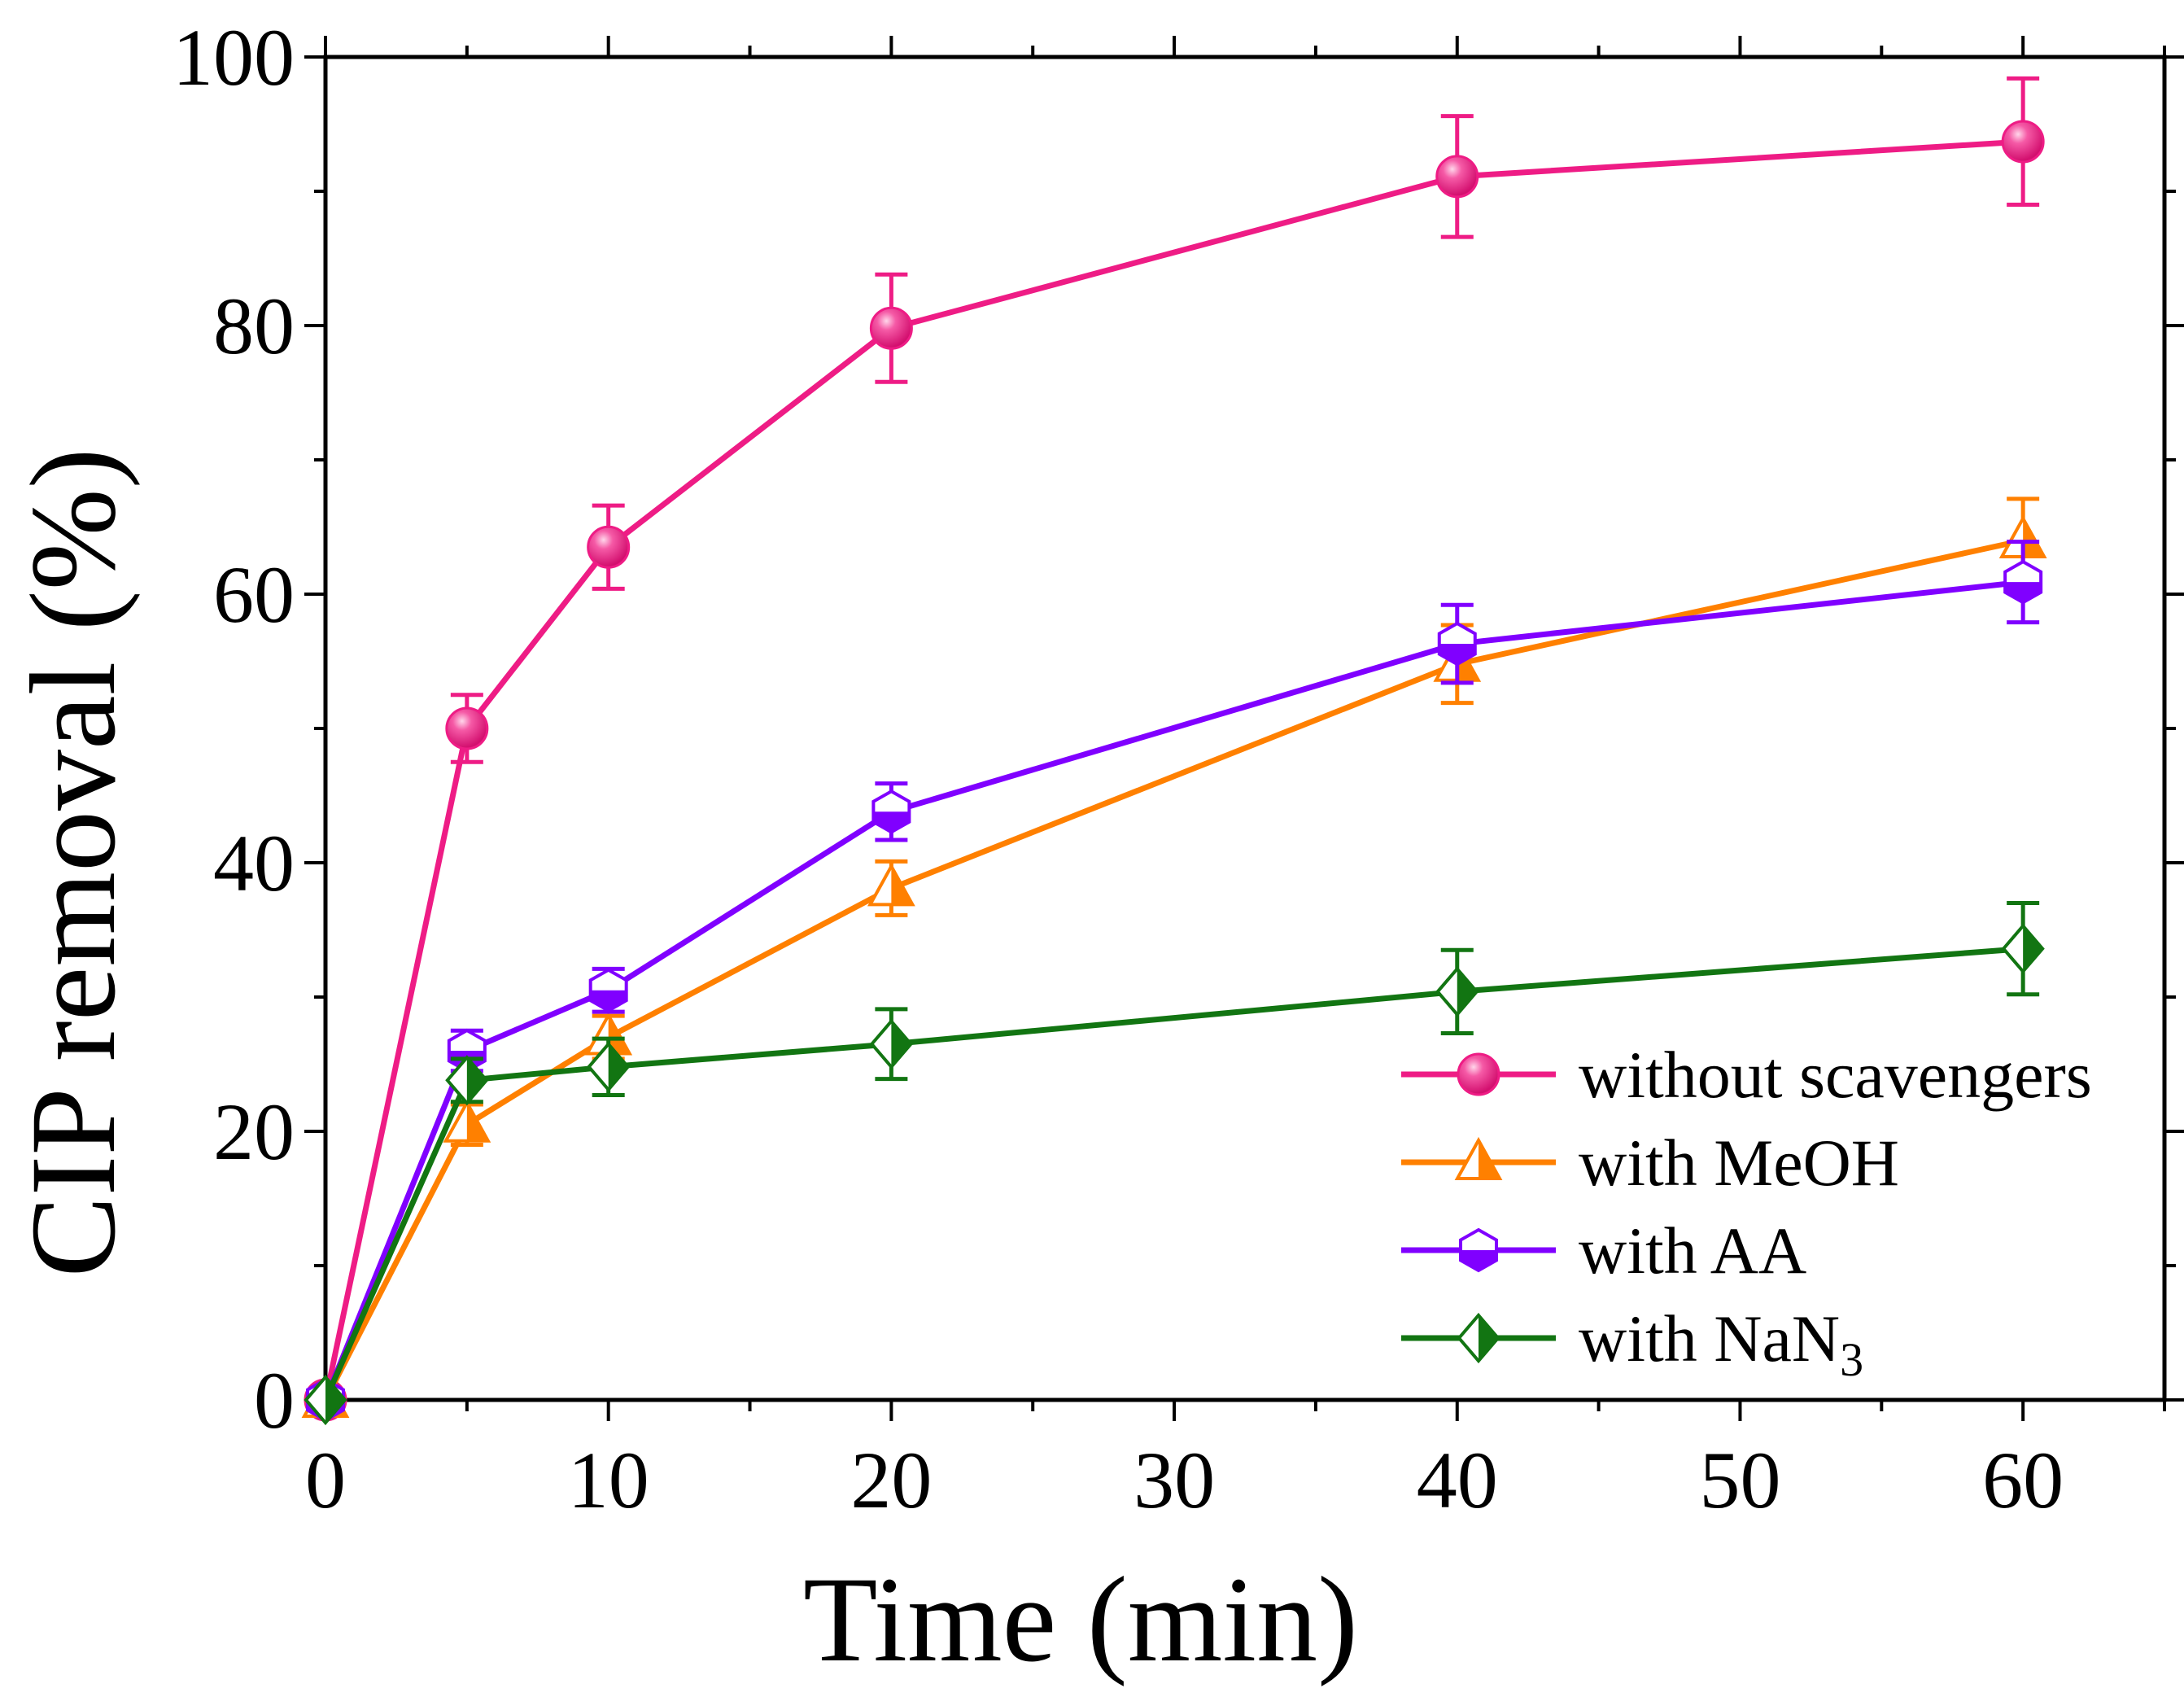 The image size is (2184, 1697). Describe the element at coordinates (1739, 1163) in the screenshot. I see `legend-label: with MeOH` at that location.